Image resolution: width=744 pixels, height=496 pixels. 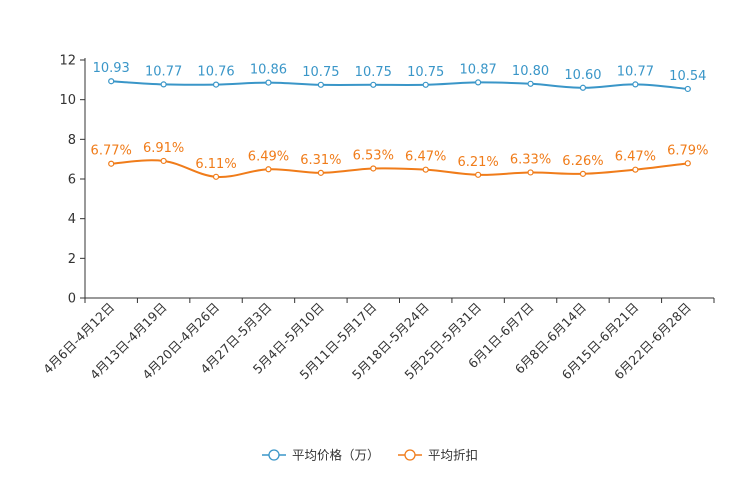 I want to click on data-label: 6.77%, so click(x=111, y=151).